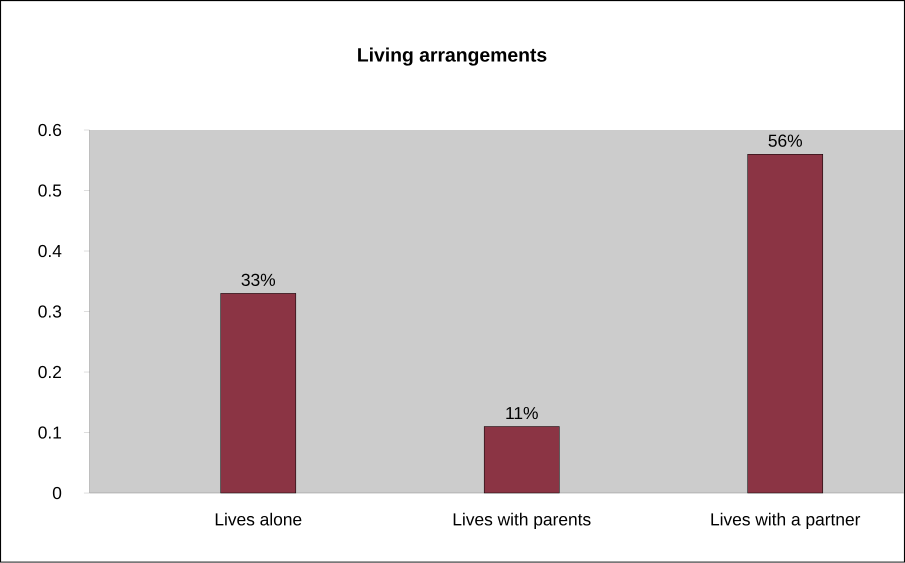  I want to click on data-label: 11%, so click(522, 413).